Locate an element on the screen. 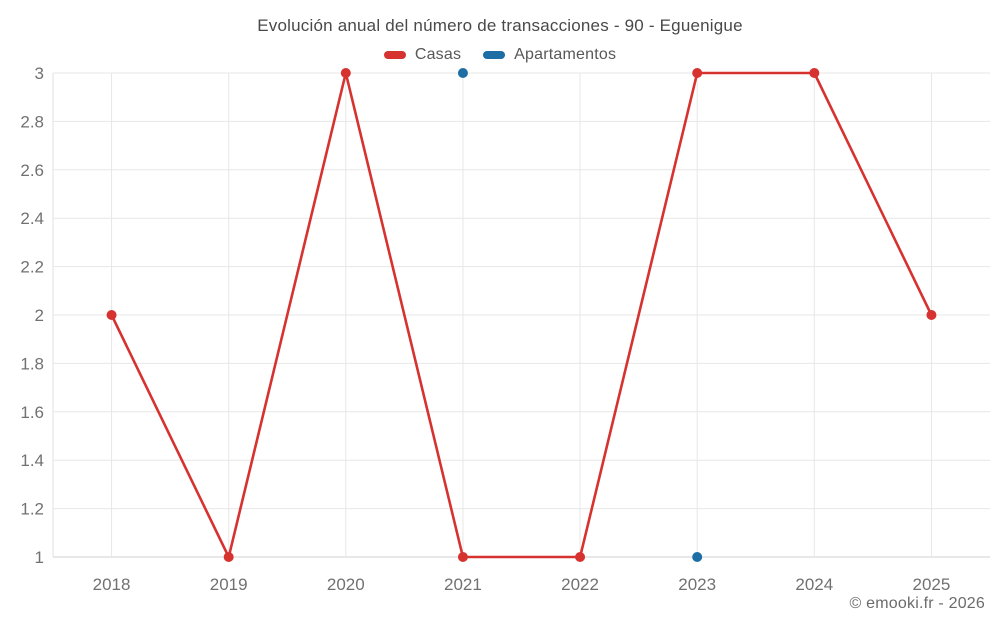 The image size is (1000, 625). y-tick-label: 3 is located at coordinates (39, 73).